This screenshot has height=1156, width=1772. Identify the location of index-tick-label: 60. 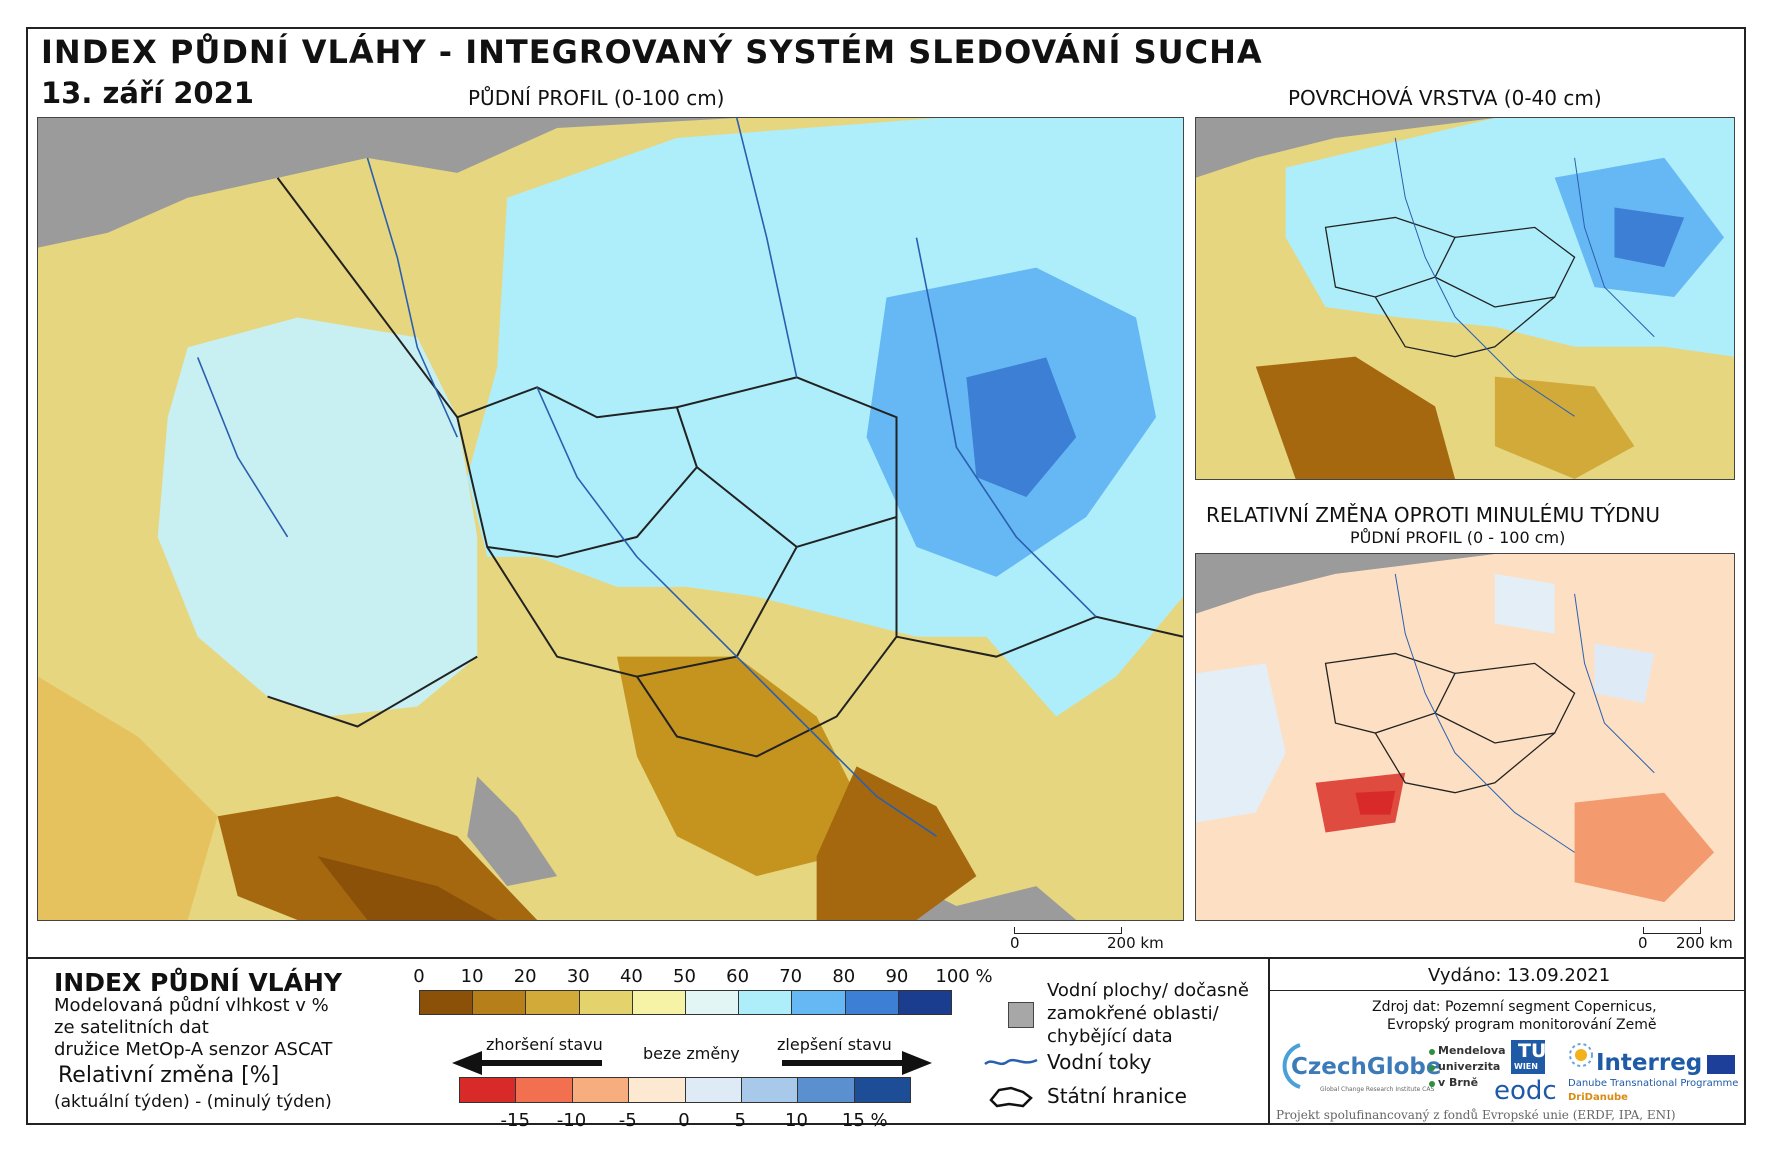
(738, 976).